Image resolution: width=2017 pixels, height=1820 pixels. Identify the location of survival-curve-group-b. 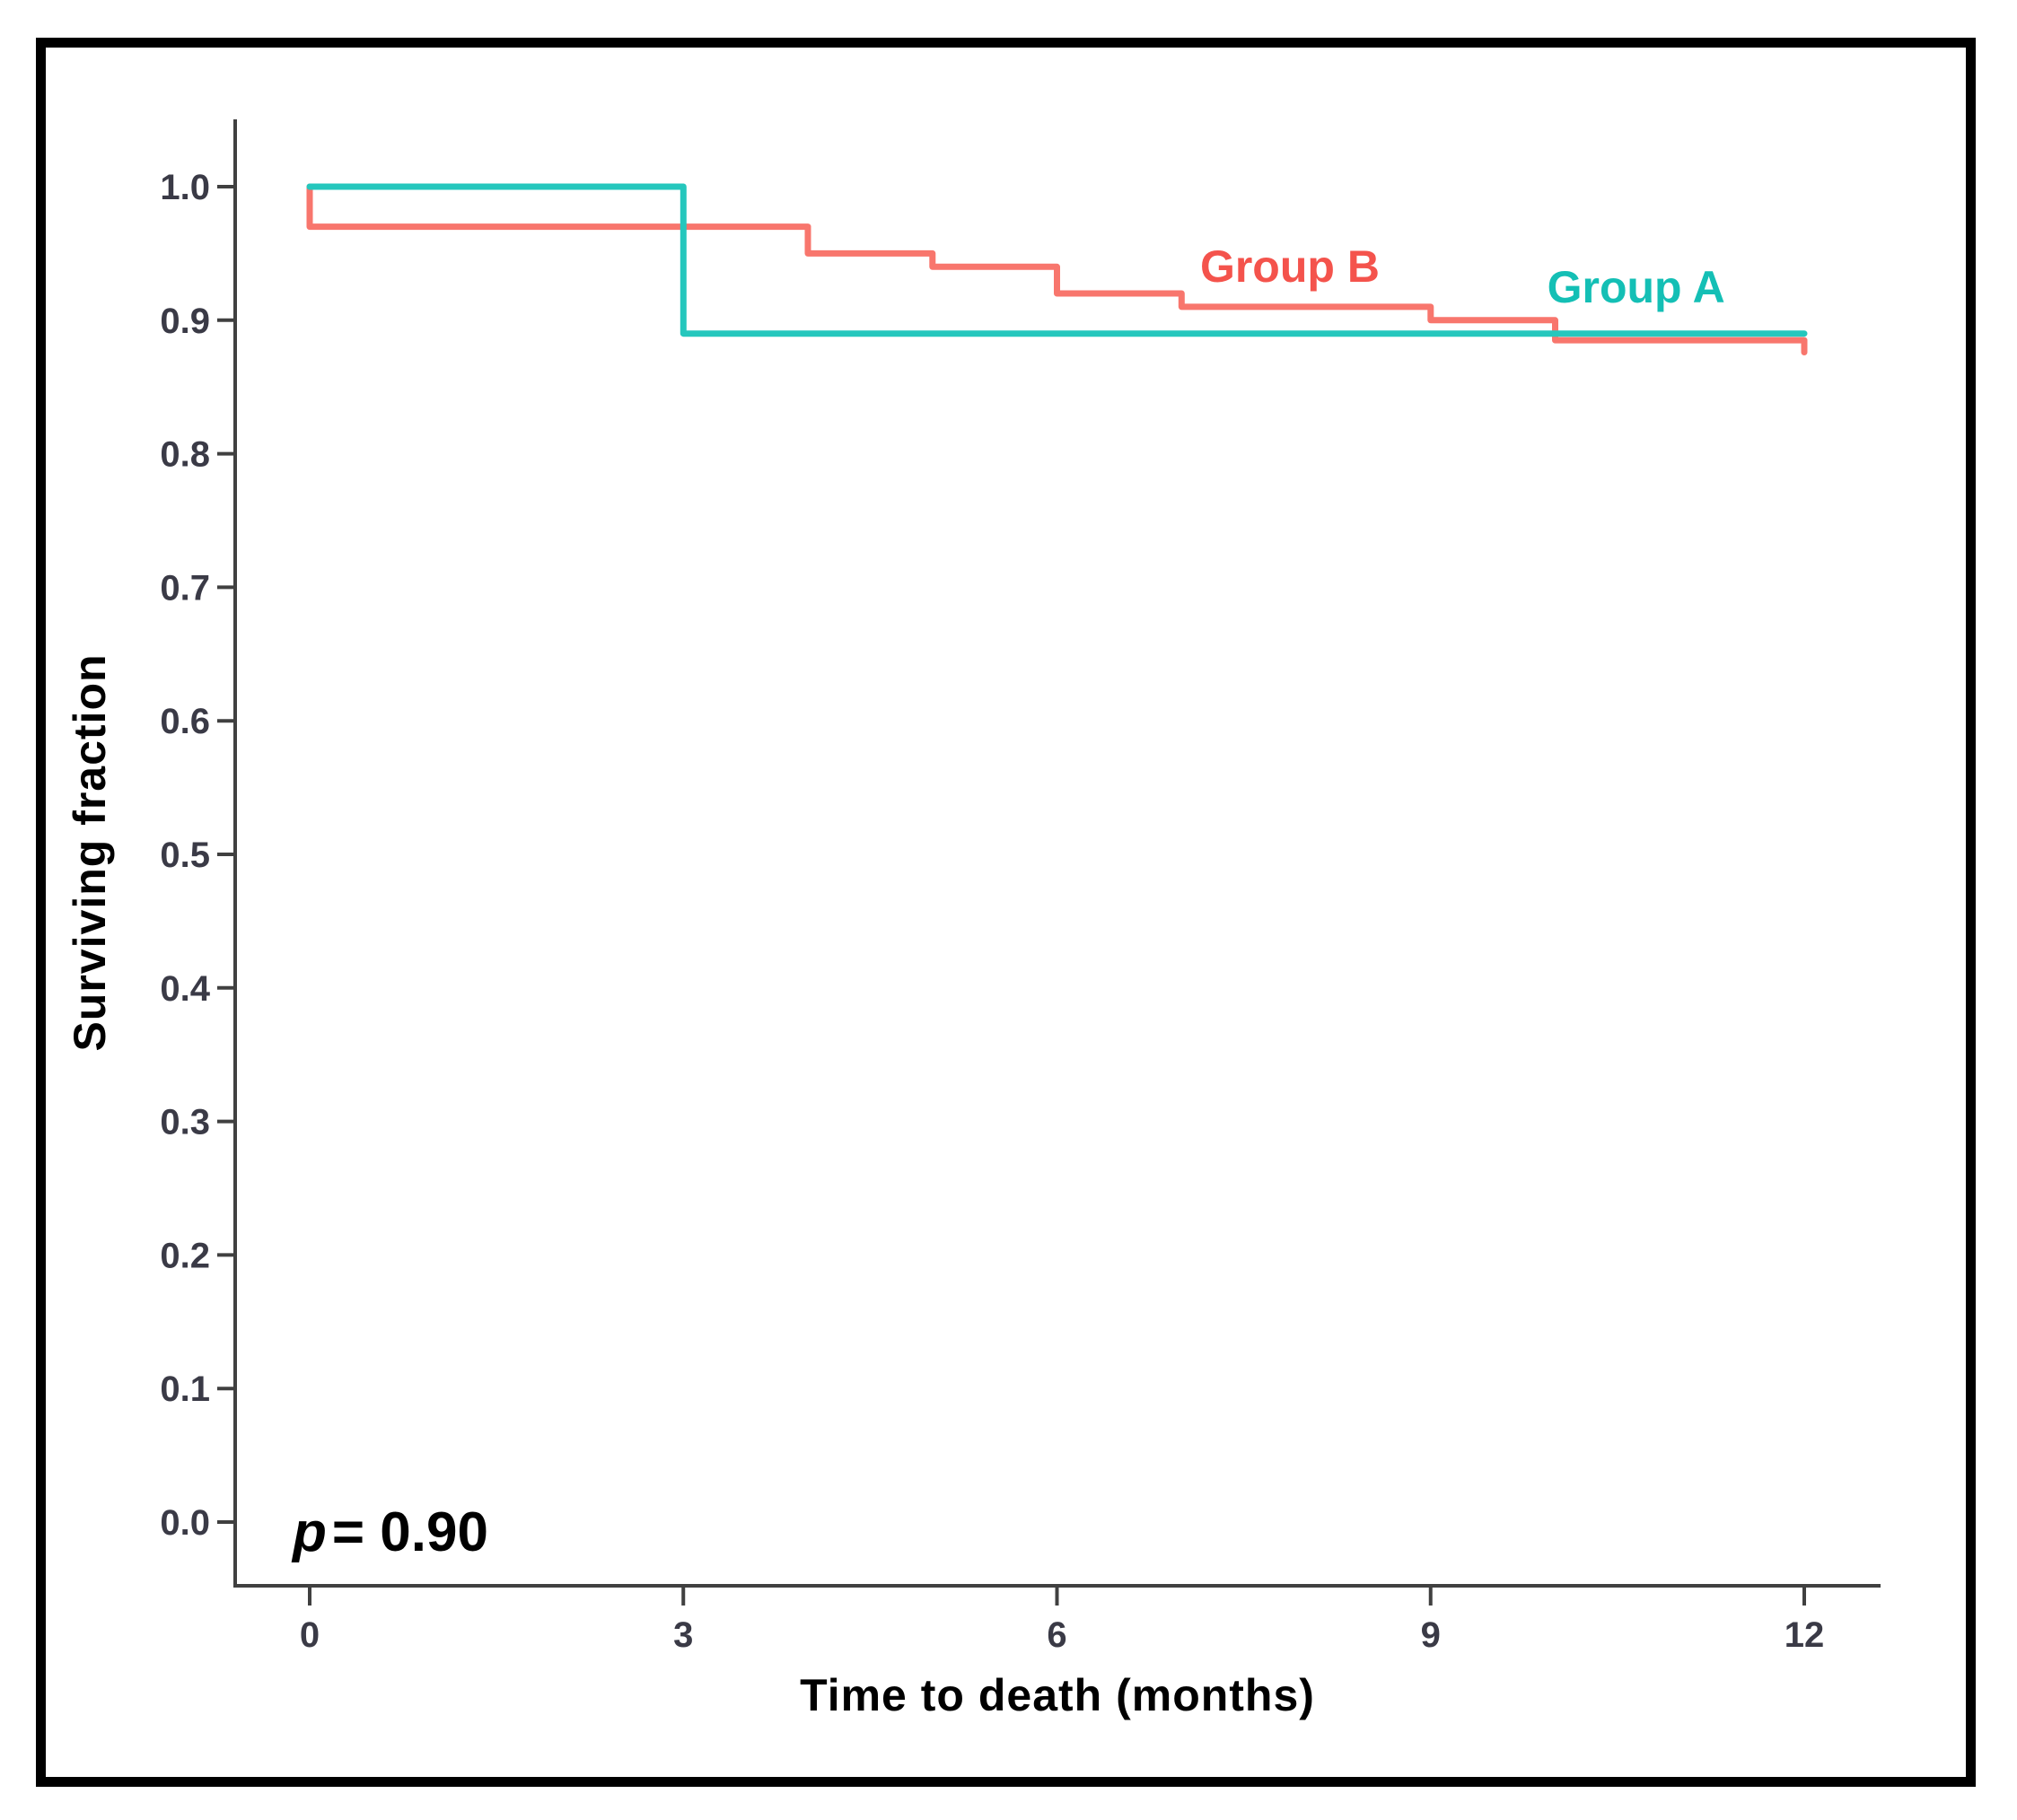
(1057, 269).